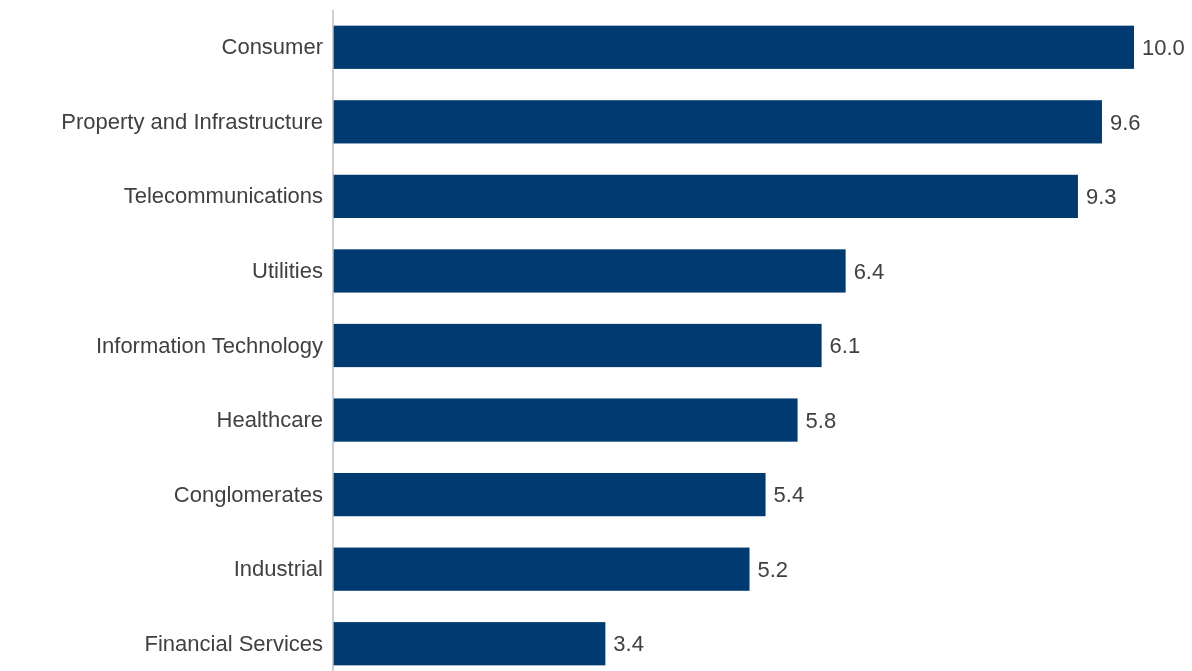 This screenshot has height=671, width=1192. What do you see at coordinates (821, 420) in the screenshot?
I see `data-label: 5.8` at bounding box center [821, 420].